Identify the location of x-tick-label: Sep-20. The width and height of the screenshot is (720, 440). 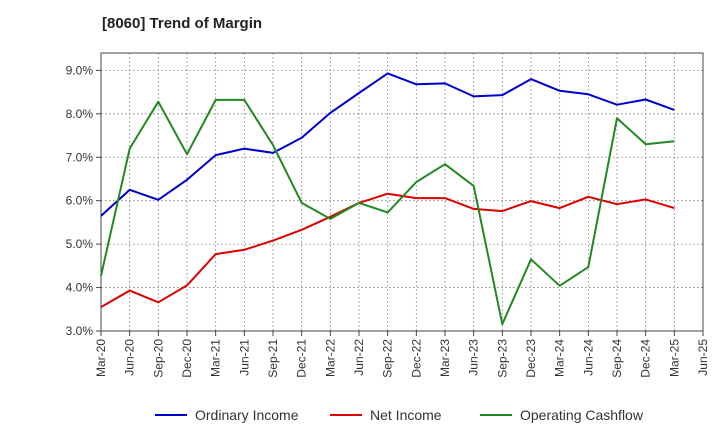
(158, 358).